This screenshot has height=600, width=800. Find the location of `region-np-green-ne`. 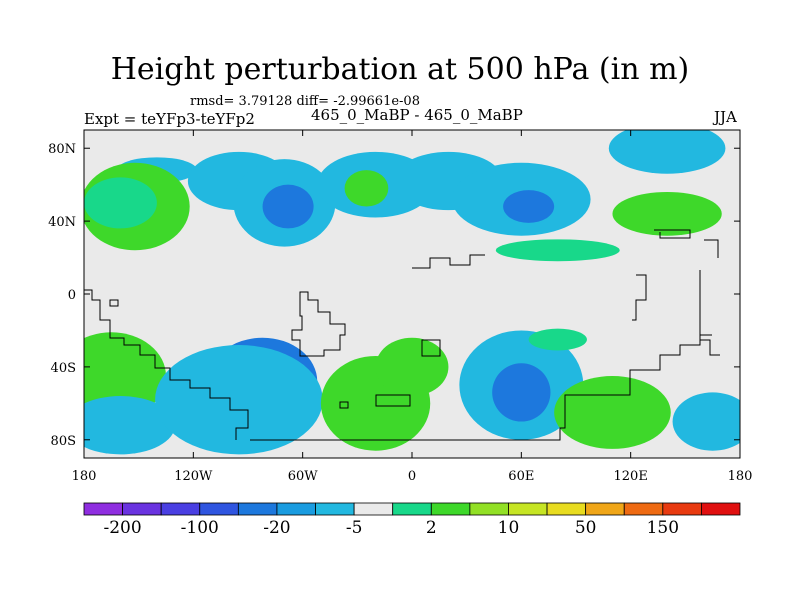

region-np-green-ne is located at coordinates (667, 213).